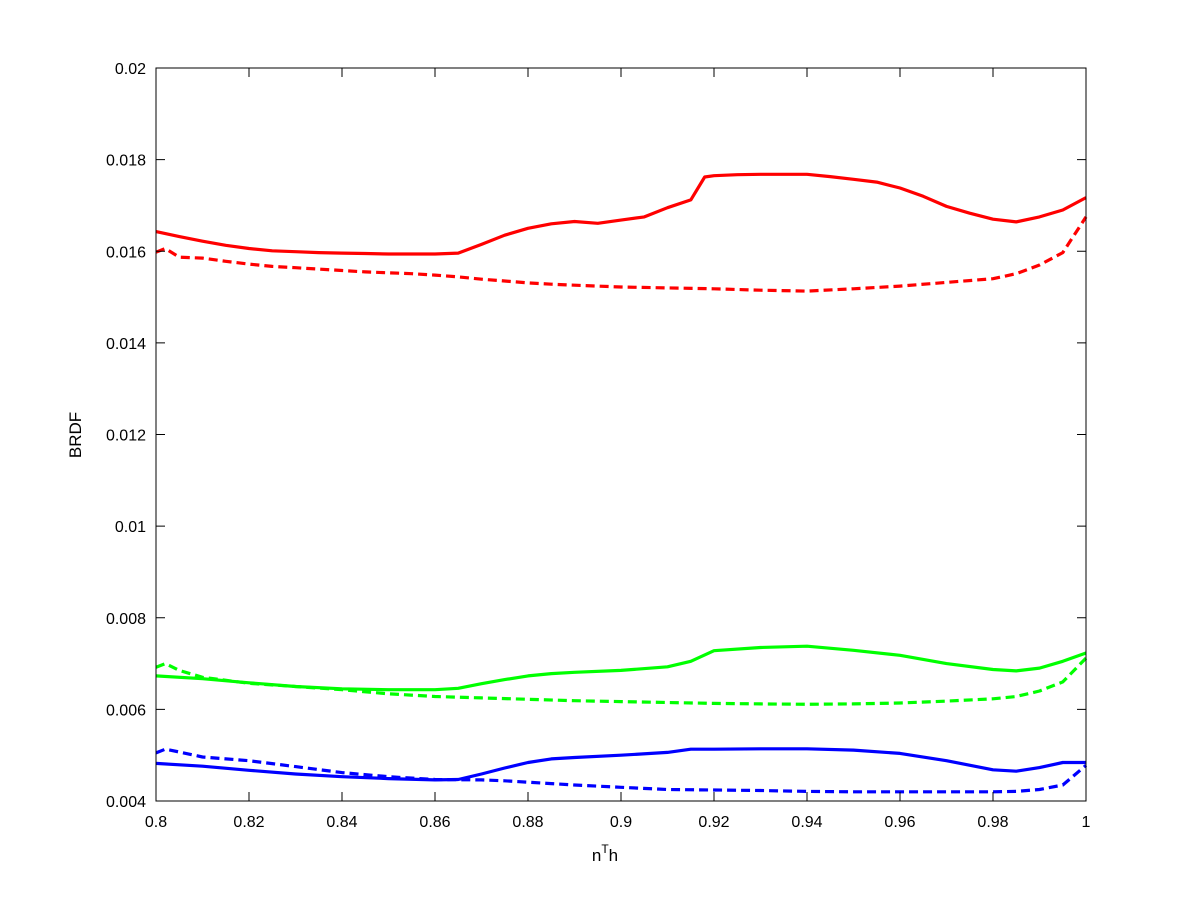 The width and height of the screenshot is (1200, 900). I want to click on x-tick-label: 0.92, so click(713, 822).